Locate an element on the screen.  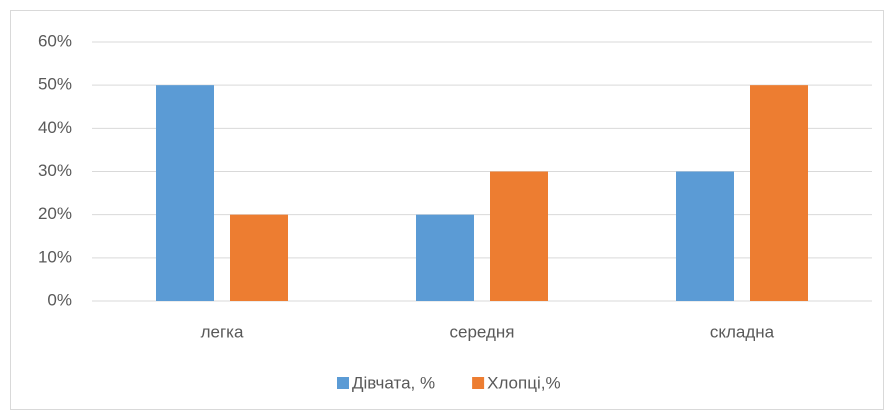
y-tick-label: 40% is located at coordinates (55, 127).